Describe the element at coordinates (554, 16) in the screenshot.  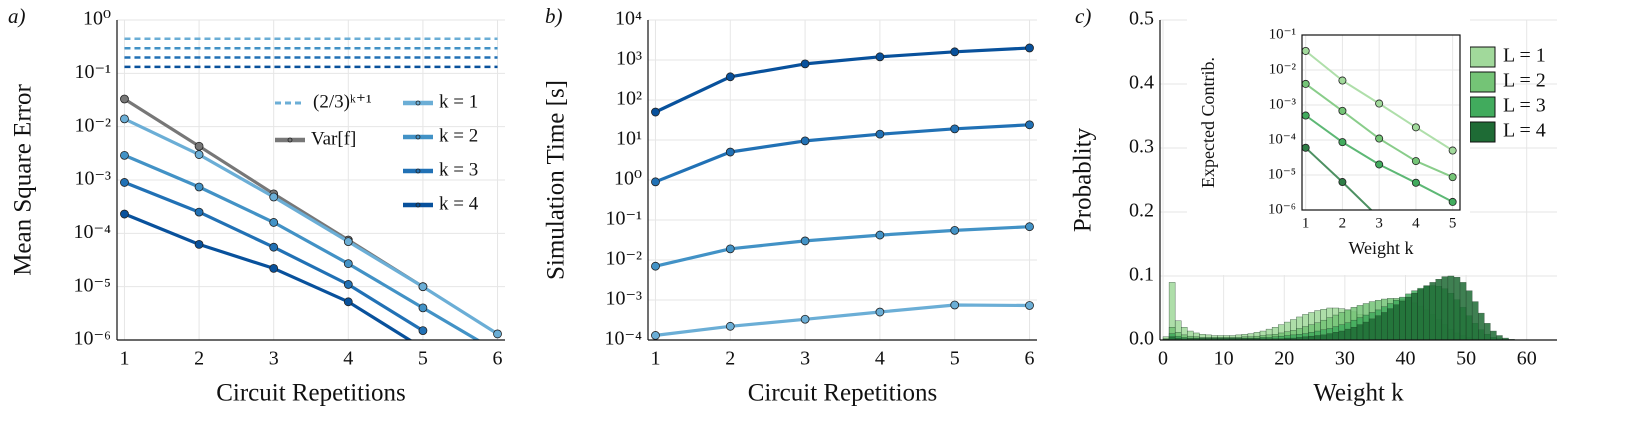
I see `panel-label: b)` at that location.